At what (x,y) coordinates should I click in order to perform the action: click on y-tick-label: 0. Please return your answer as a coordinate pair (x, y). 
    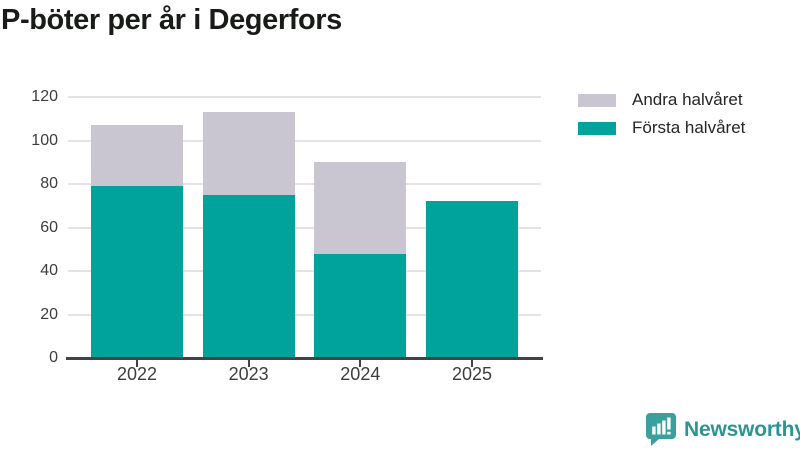
    Looking at the image, I should click on (53, 357).